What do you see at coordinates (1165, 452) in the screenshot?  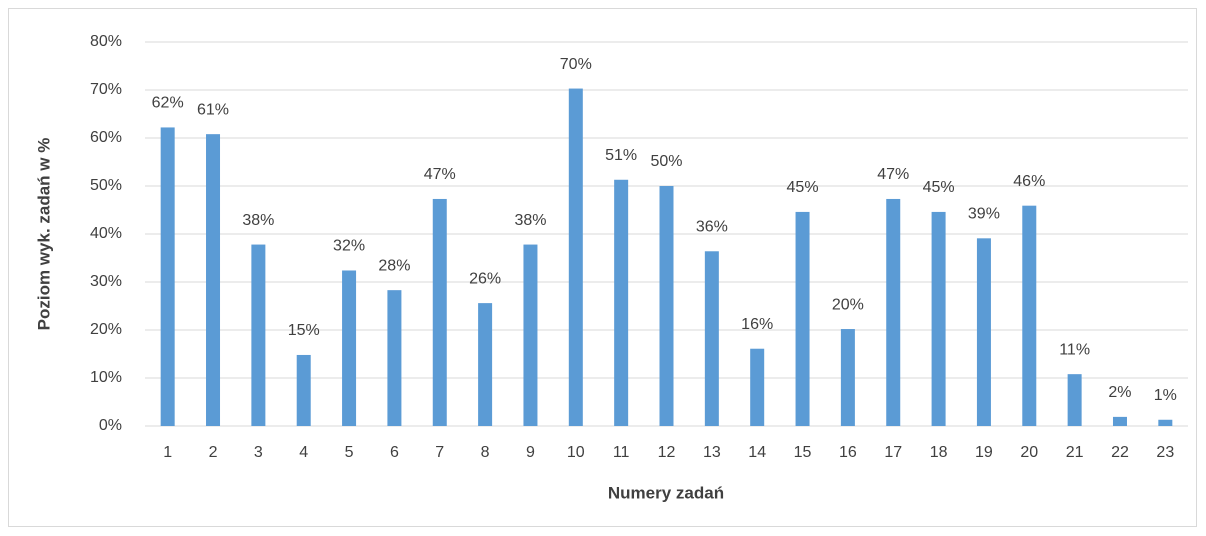 I see `x-tick-label: 23` at bounding box center [1165, 452].